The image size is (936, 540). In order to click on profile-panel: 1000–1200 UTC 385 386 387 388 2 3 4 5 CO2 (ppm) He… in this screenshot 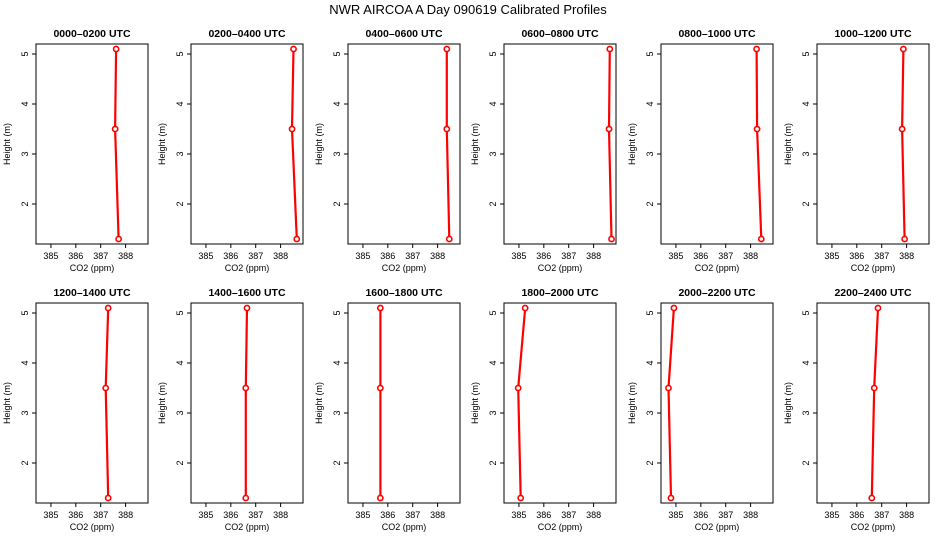, I will do `click(856, 150)`.